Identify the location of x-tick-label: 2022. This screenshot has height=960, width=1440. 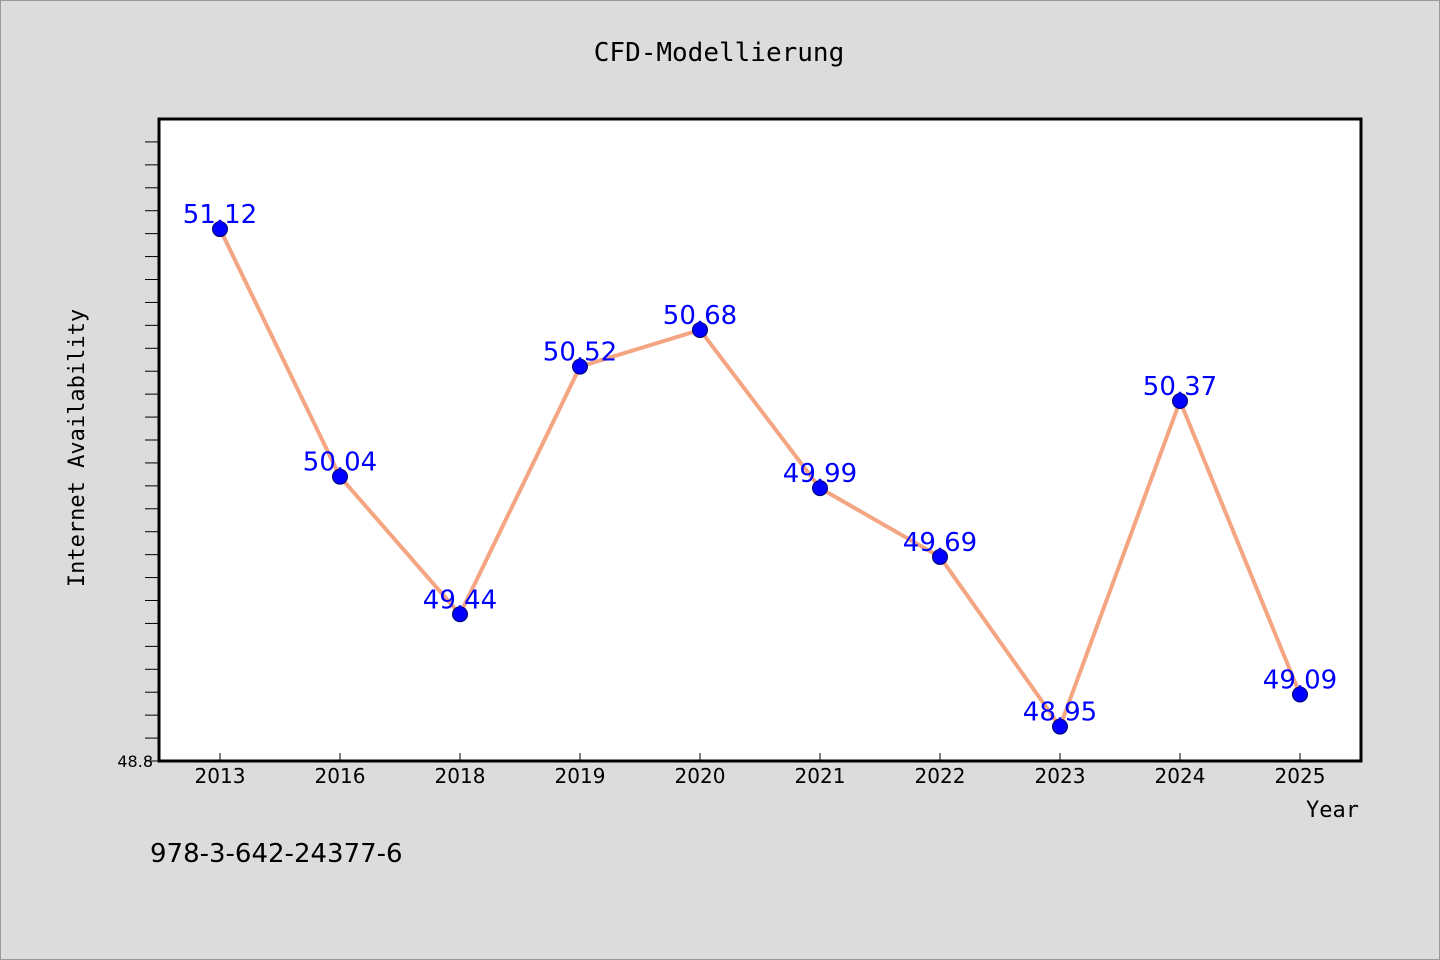
(940, 776).